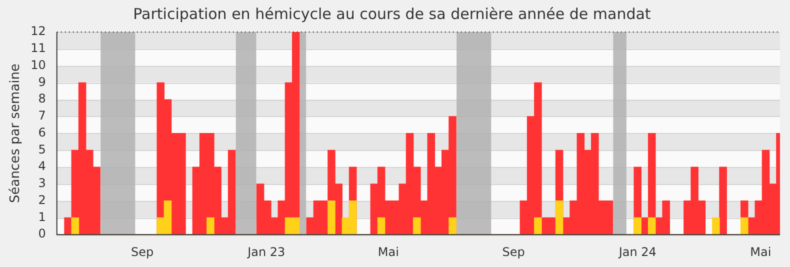  Describe the element at coordinates (38, 65) in the screenshot. I see `y-tick-label: 10` at that location.